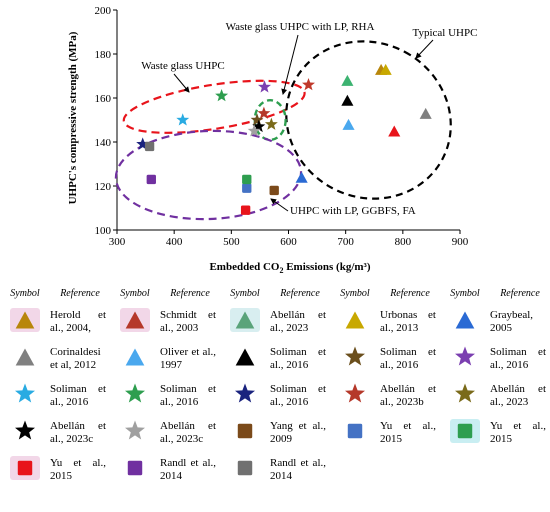 The image size is (550, 512). What do you see at coordinates (231, 242) in the screenshot?
I see `x-tick-label: 500` at bounding box center [231, 242].